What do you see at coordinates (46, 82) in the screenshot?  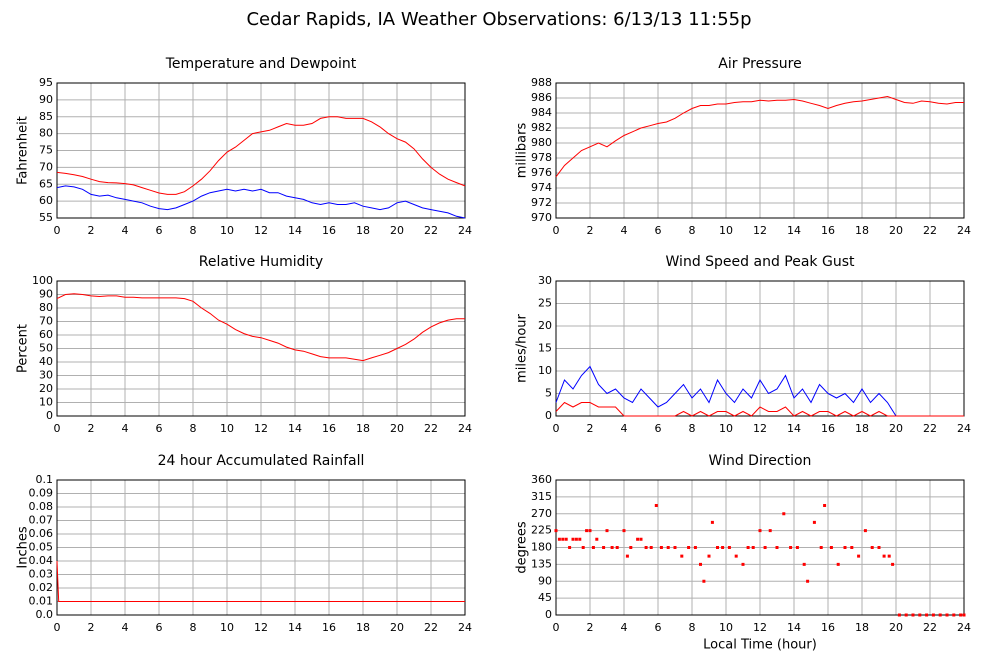 I see `y-tick-label: 95` at bounding box center [46, 82].